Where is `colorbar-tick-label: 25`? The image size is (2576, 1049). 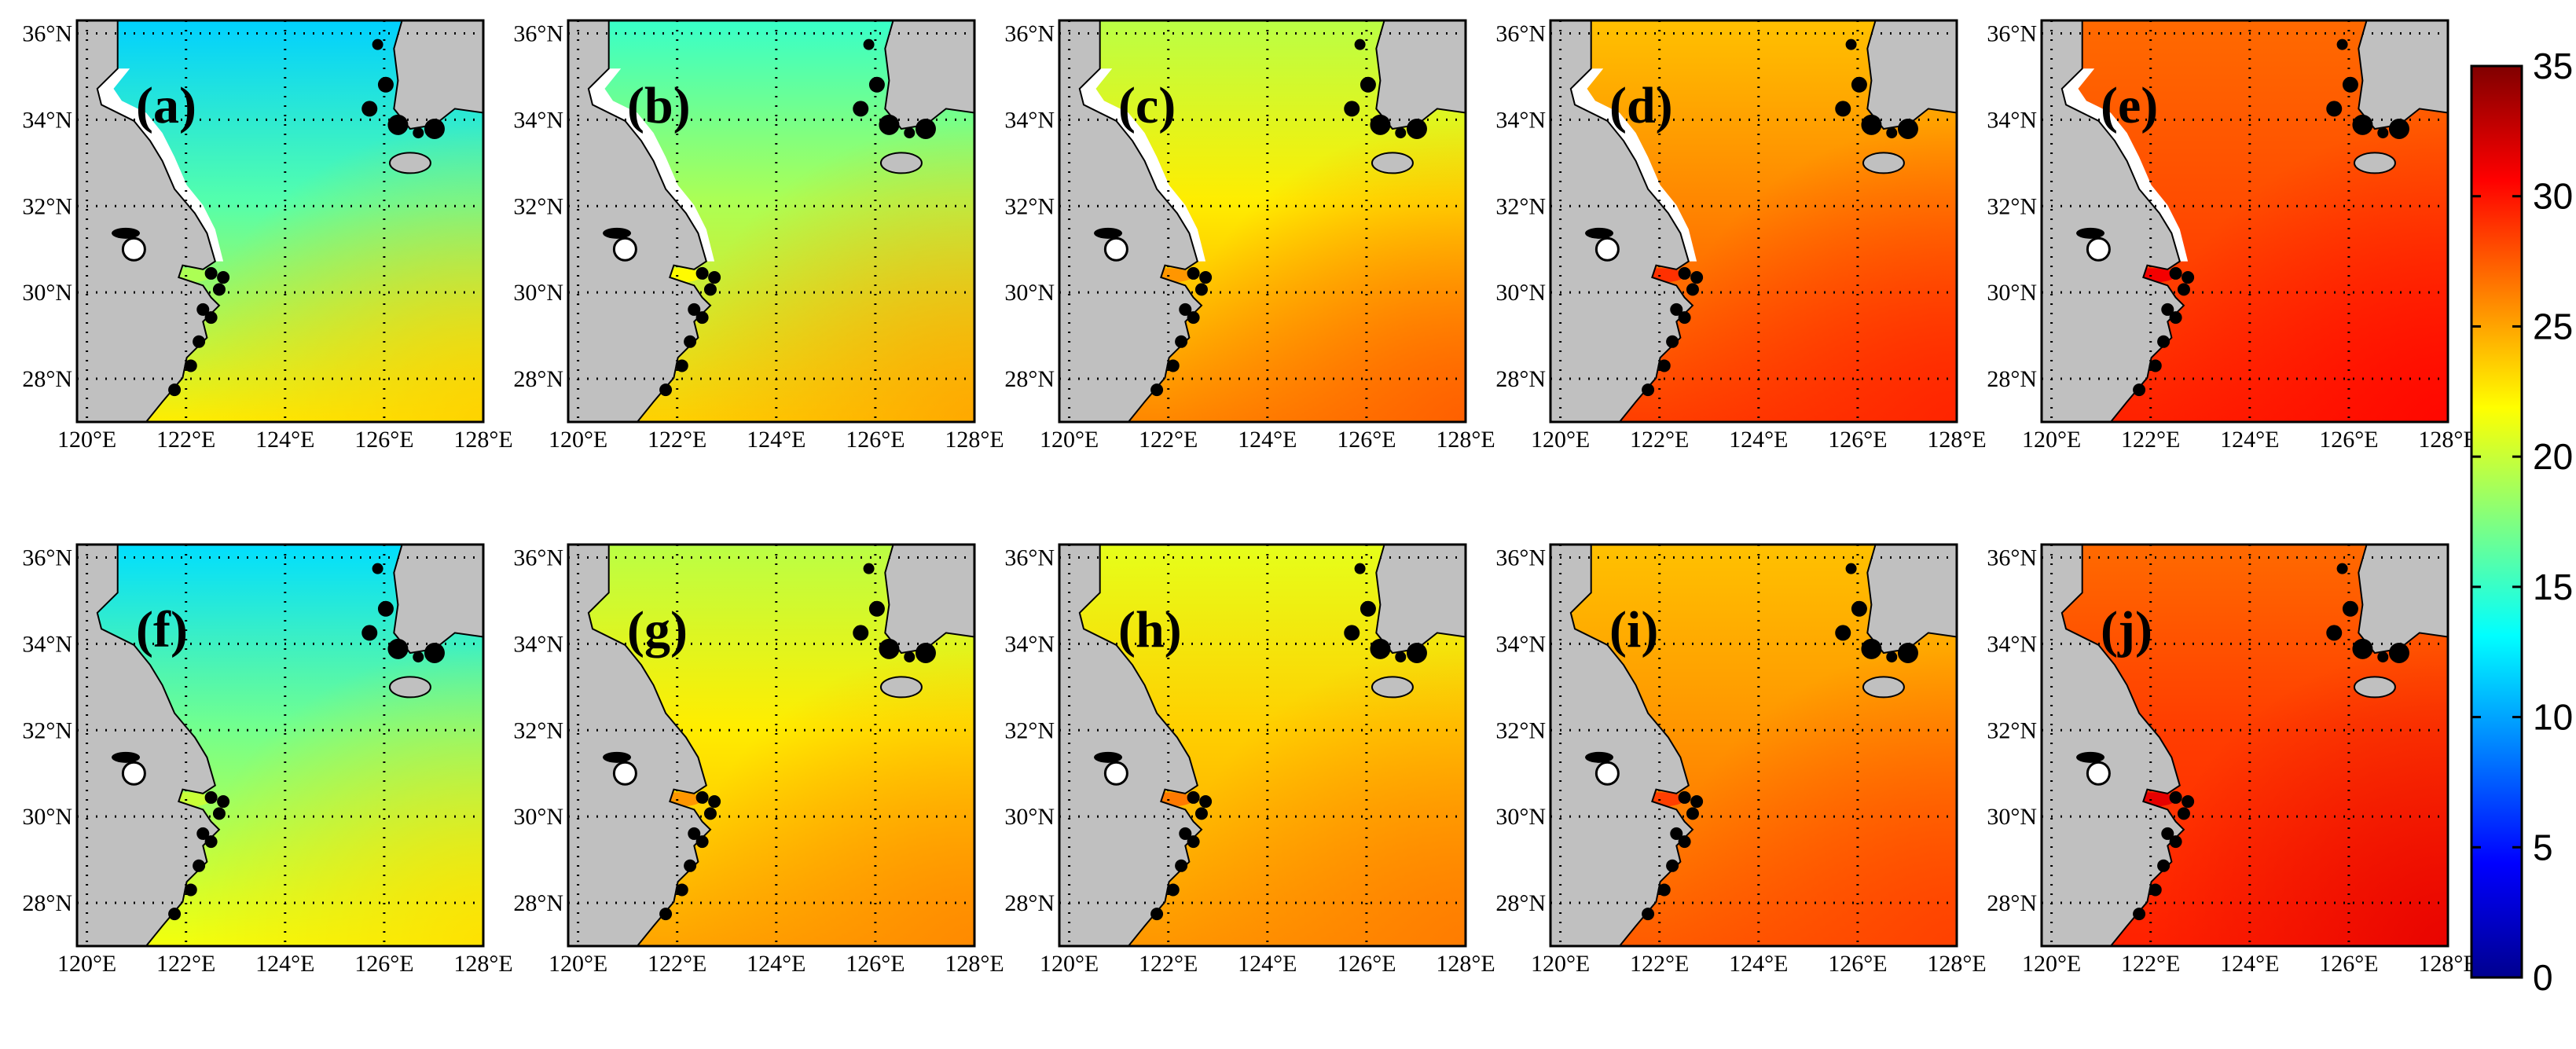
colorbar-tick-label: 25 is located at coordinates (2553, 326).